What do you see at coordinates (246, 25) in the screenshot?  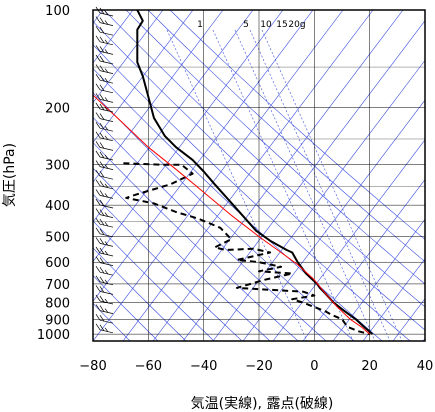 I see `mixing-ratio-label: 5` at bounding box center [246, 25].